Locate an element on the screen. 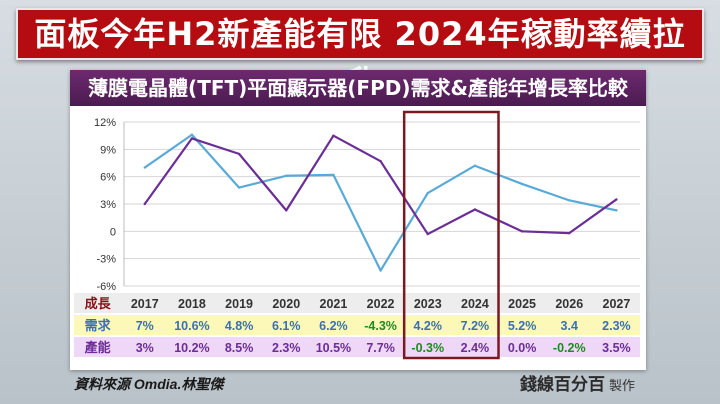 Image resolution: width=720 pixels, height=404 pixels. x-tick-label: 2019 is located at coordinates (239, 304).